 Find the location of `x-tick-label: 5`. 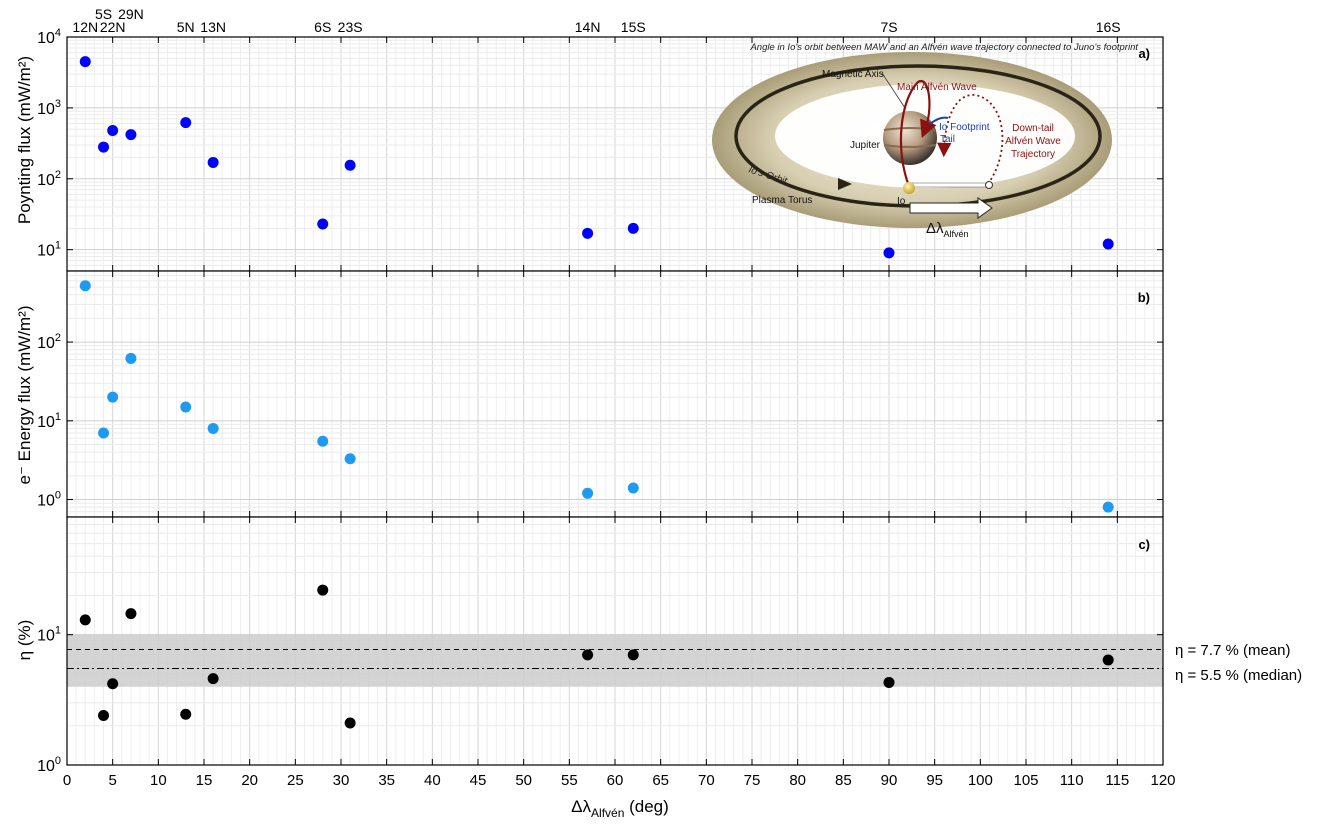

x-tick-label: 5 is located at coordinates (112, 780).